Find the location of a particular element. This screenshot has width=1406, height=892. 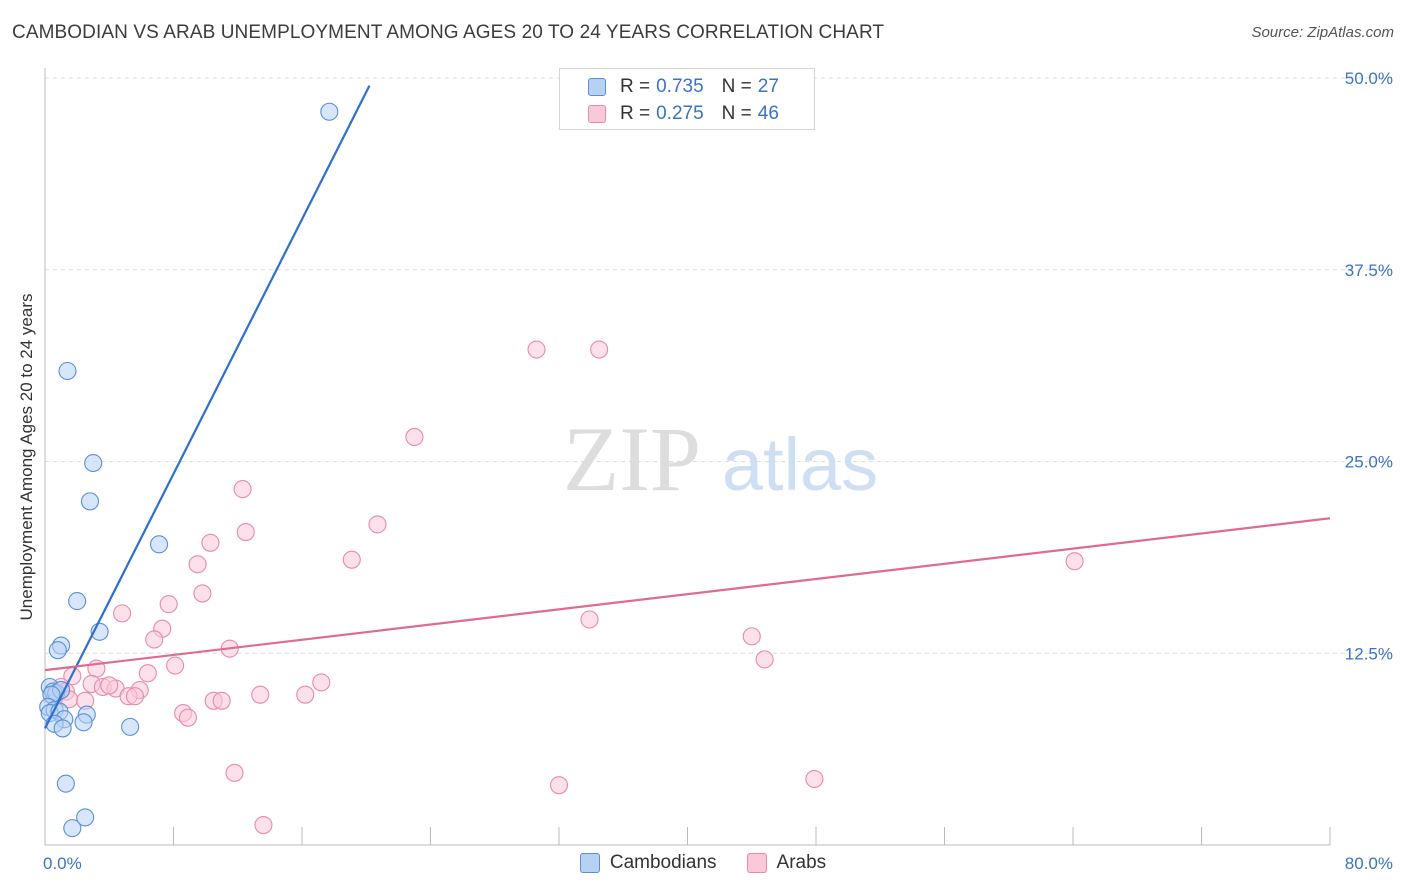

y-tick-label: 37.5% is located at coordinates (1369, 270).